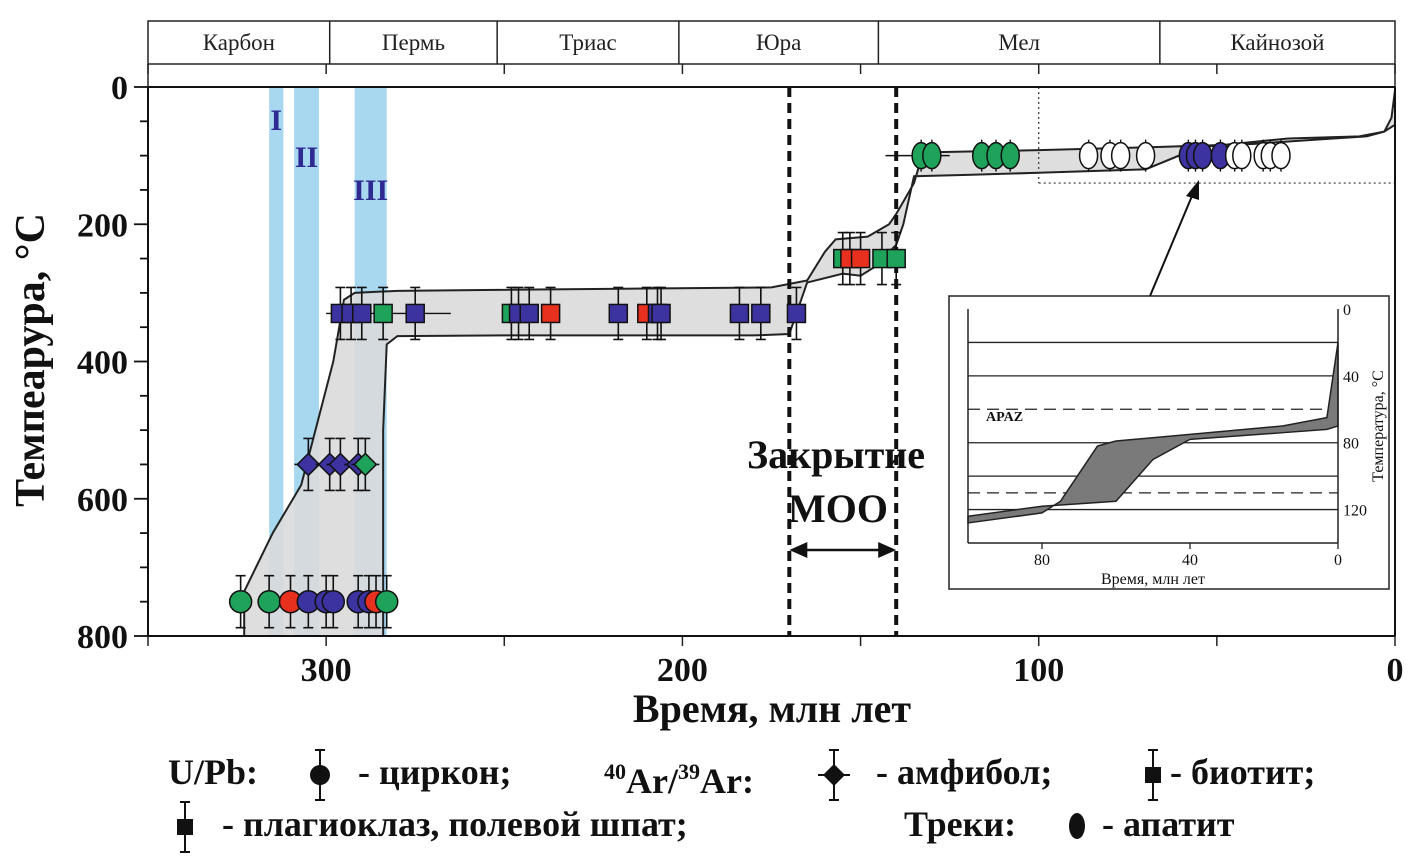  What do you see at coordinates (1004, 417) in the screenshot?
I see `inset-zone-label: APAZ` at bounding box center [1004, 417].